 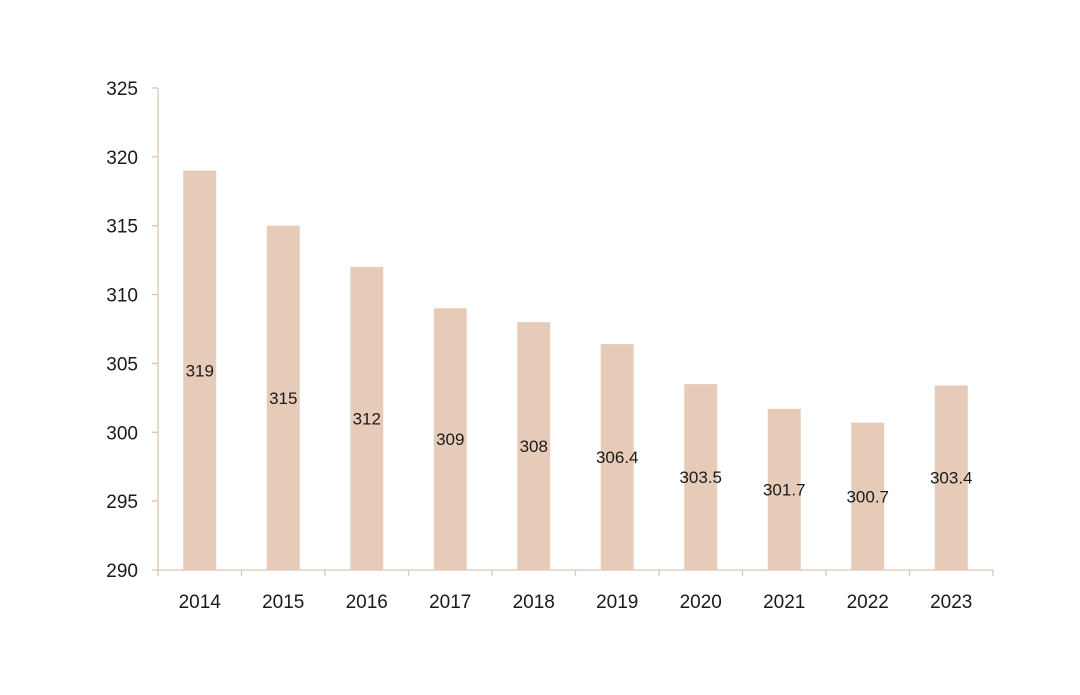 I want to click on data-label: 301.7, so click(x=784, y=489).